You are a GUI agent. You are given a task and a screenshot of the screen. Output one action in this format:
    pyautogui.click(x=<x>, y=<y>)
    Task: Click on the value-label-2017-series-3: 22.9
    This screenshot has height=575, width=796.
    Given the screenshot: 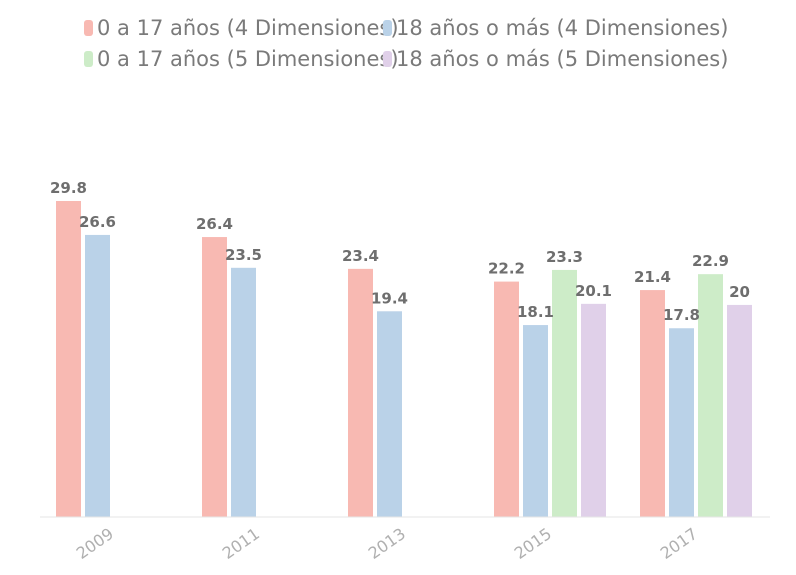 What is the action you would take?
    pyautogui.click(x=710, y=261)
    